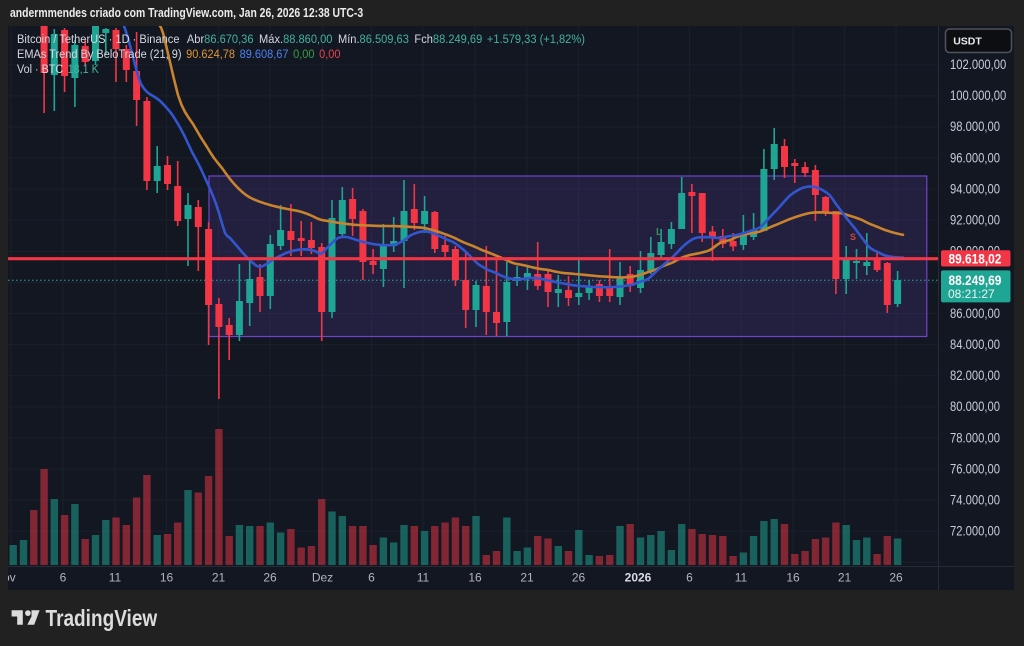 This screenshot has height=646, width=1024. Describe the element at coordinates (975, 189) in the screenshot. I see `svg-text: 94.000,00` at that location.